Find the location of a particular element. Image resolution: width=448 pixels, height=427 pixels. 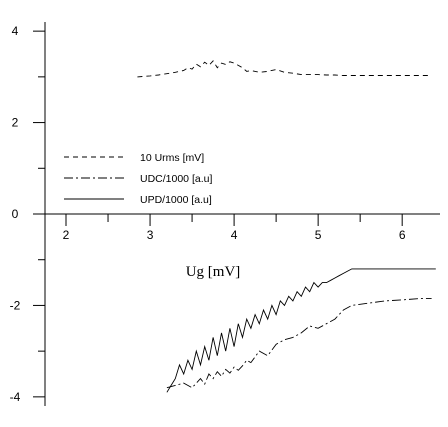

x-tick-label: 4 is located at coordinates (234, 235).